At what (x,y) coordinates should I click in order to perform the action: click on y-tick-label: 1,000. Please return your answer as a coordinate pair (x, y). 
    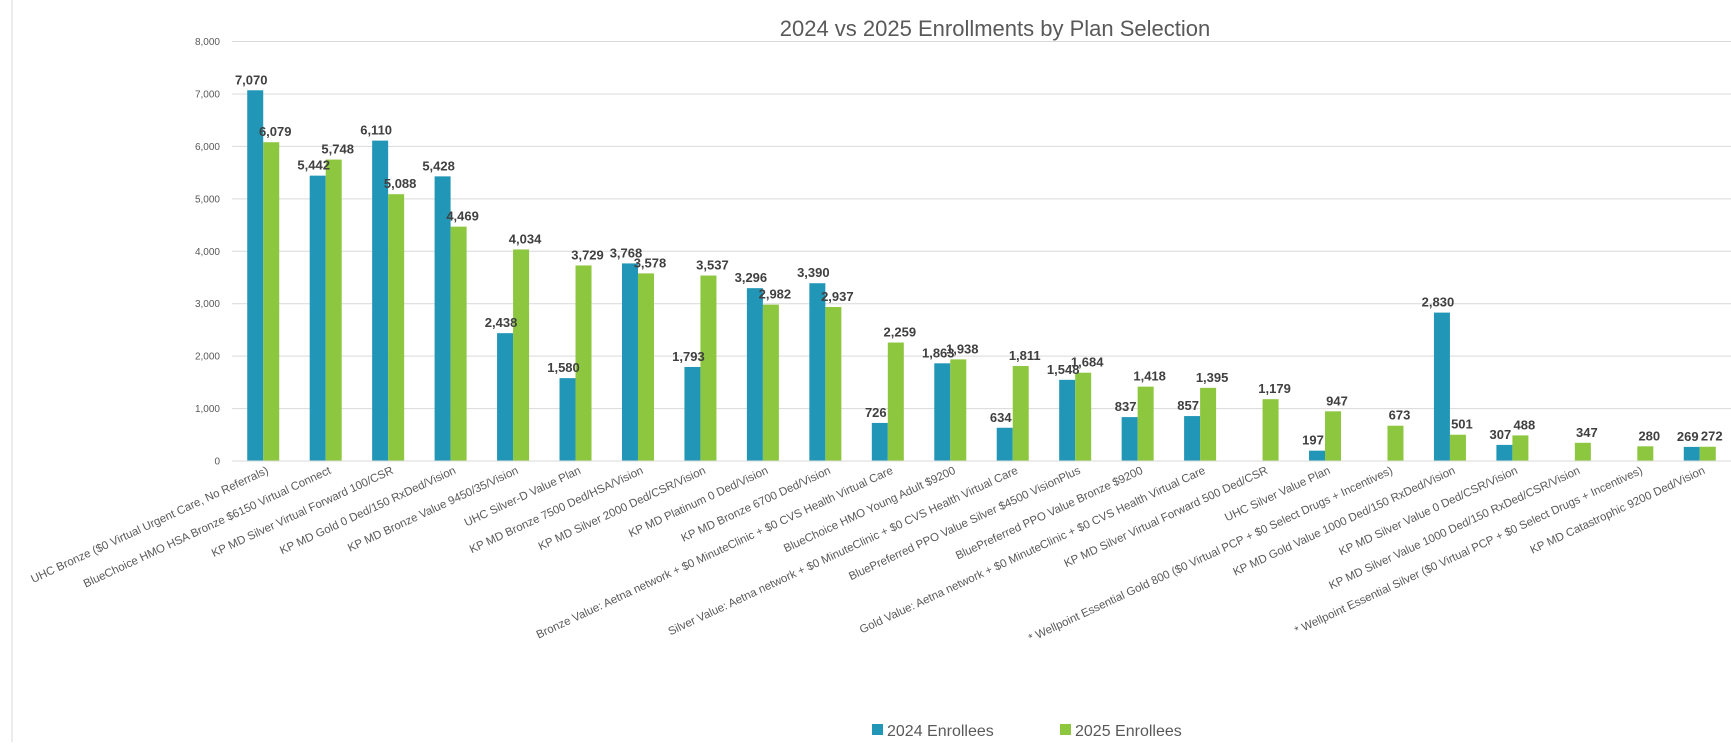
    Looking at the image, I should click on (207, 409).